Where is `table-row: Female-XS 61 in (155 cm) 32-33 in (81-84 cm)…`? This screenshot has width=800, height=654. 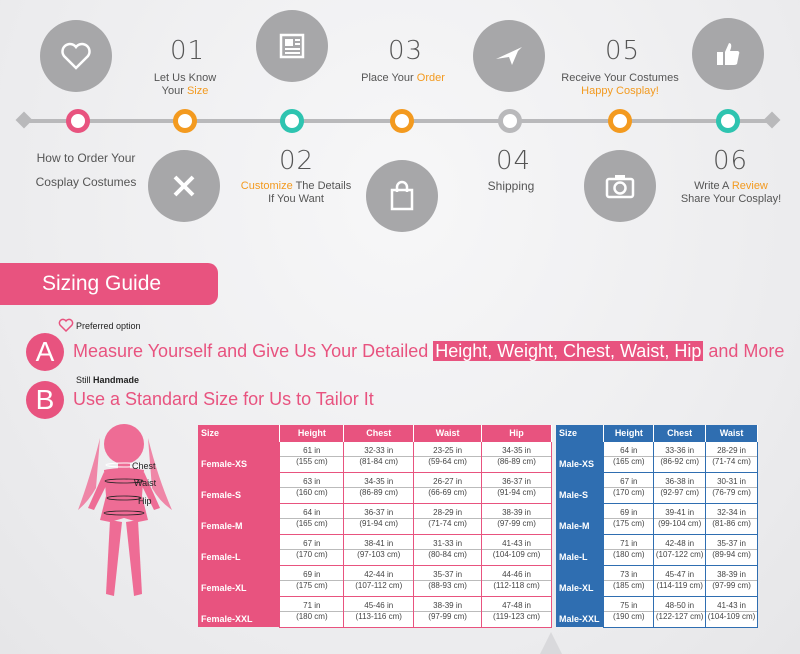
table-row: Female-XS 61 in (155 cm) 32-33 in (81-84 cm)… is located at coordinates (375, 456).